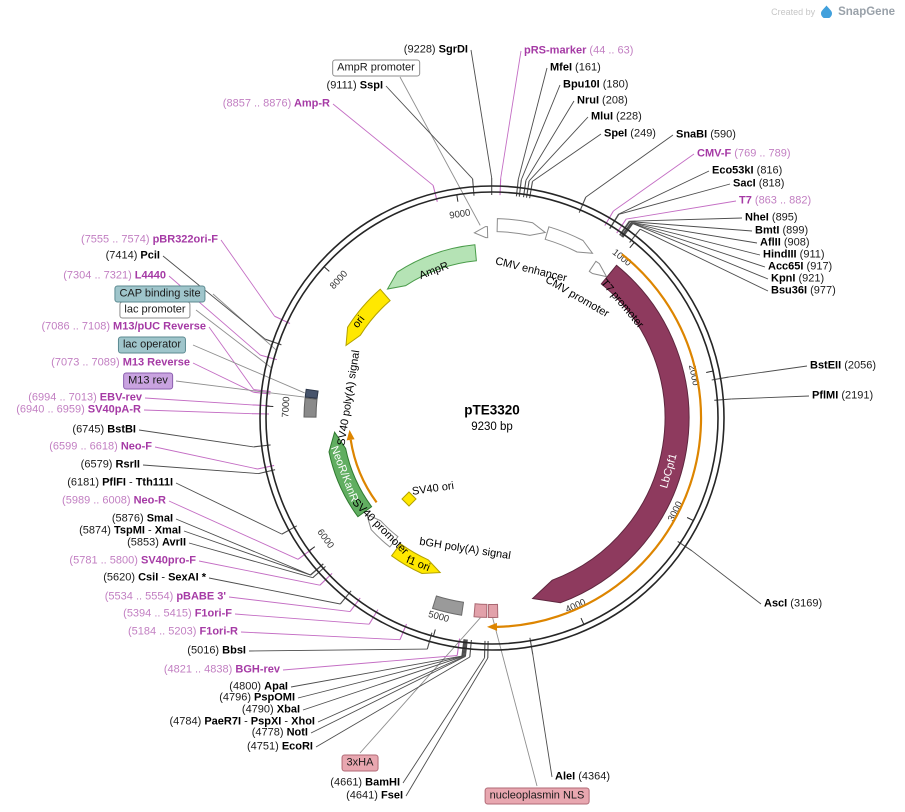 This screenshot has height=812, width=905. What do you see at coordinates (133, 256) in the screenshot?
I see `label-pcii: (7414) PciI` at bounding box center [133, 256].